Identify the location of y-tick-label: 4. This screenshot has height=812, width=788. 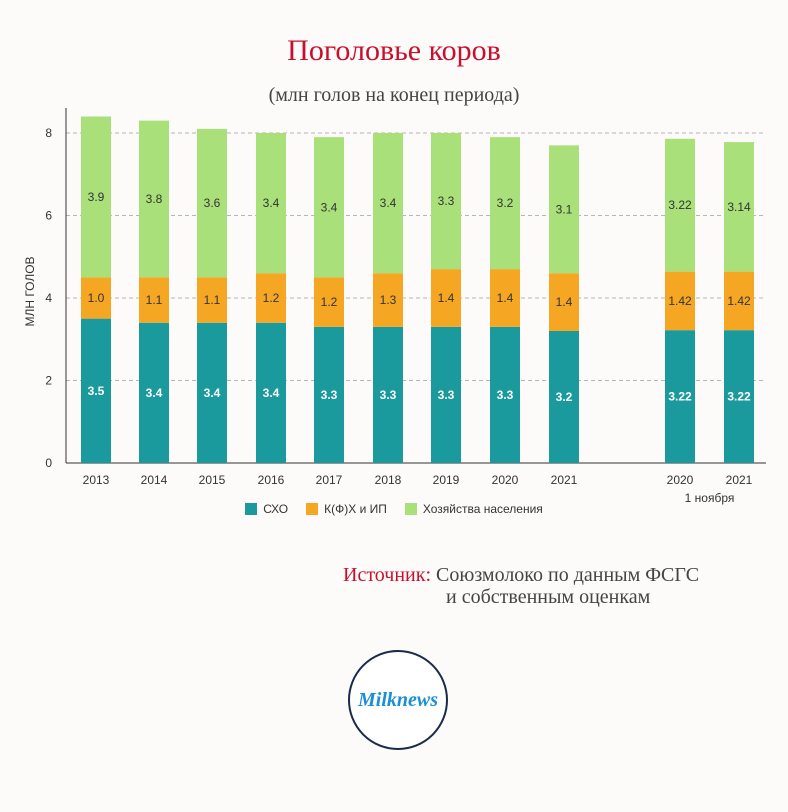
(48, 298).